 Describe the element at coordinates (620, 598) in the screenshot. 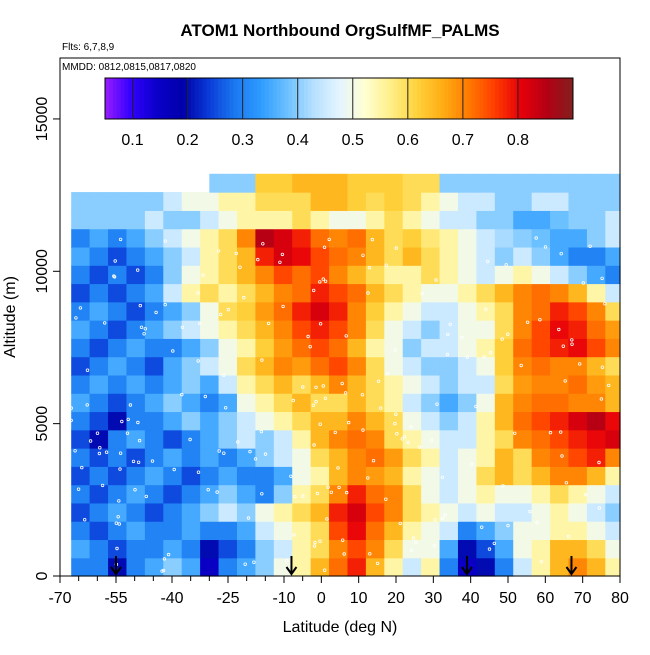

I see `x-tick-label: 80` at that location.